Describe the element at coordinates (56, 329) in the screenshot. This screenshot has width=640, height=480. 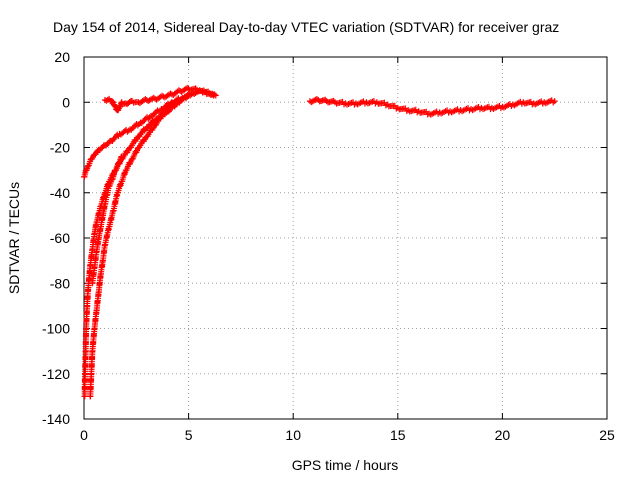
I see `y-tick-label: -100` at that location.